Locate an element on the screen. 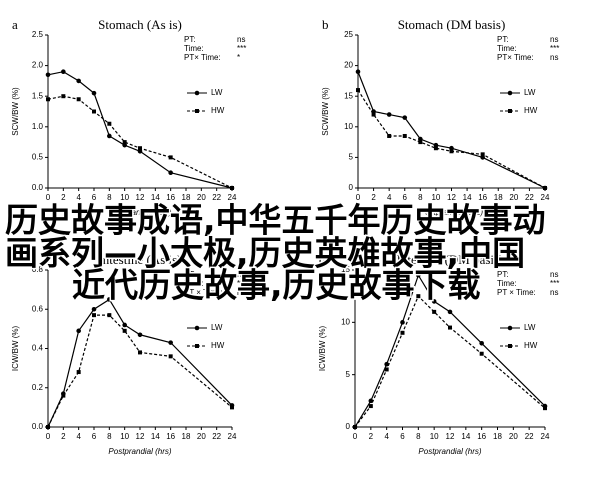 The image size is (600, 483). y-tick-label: 15 is located at coordinates (348, 95).